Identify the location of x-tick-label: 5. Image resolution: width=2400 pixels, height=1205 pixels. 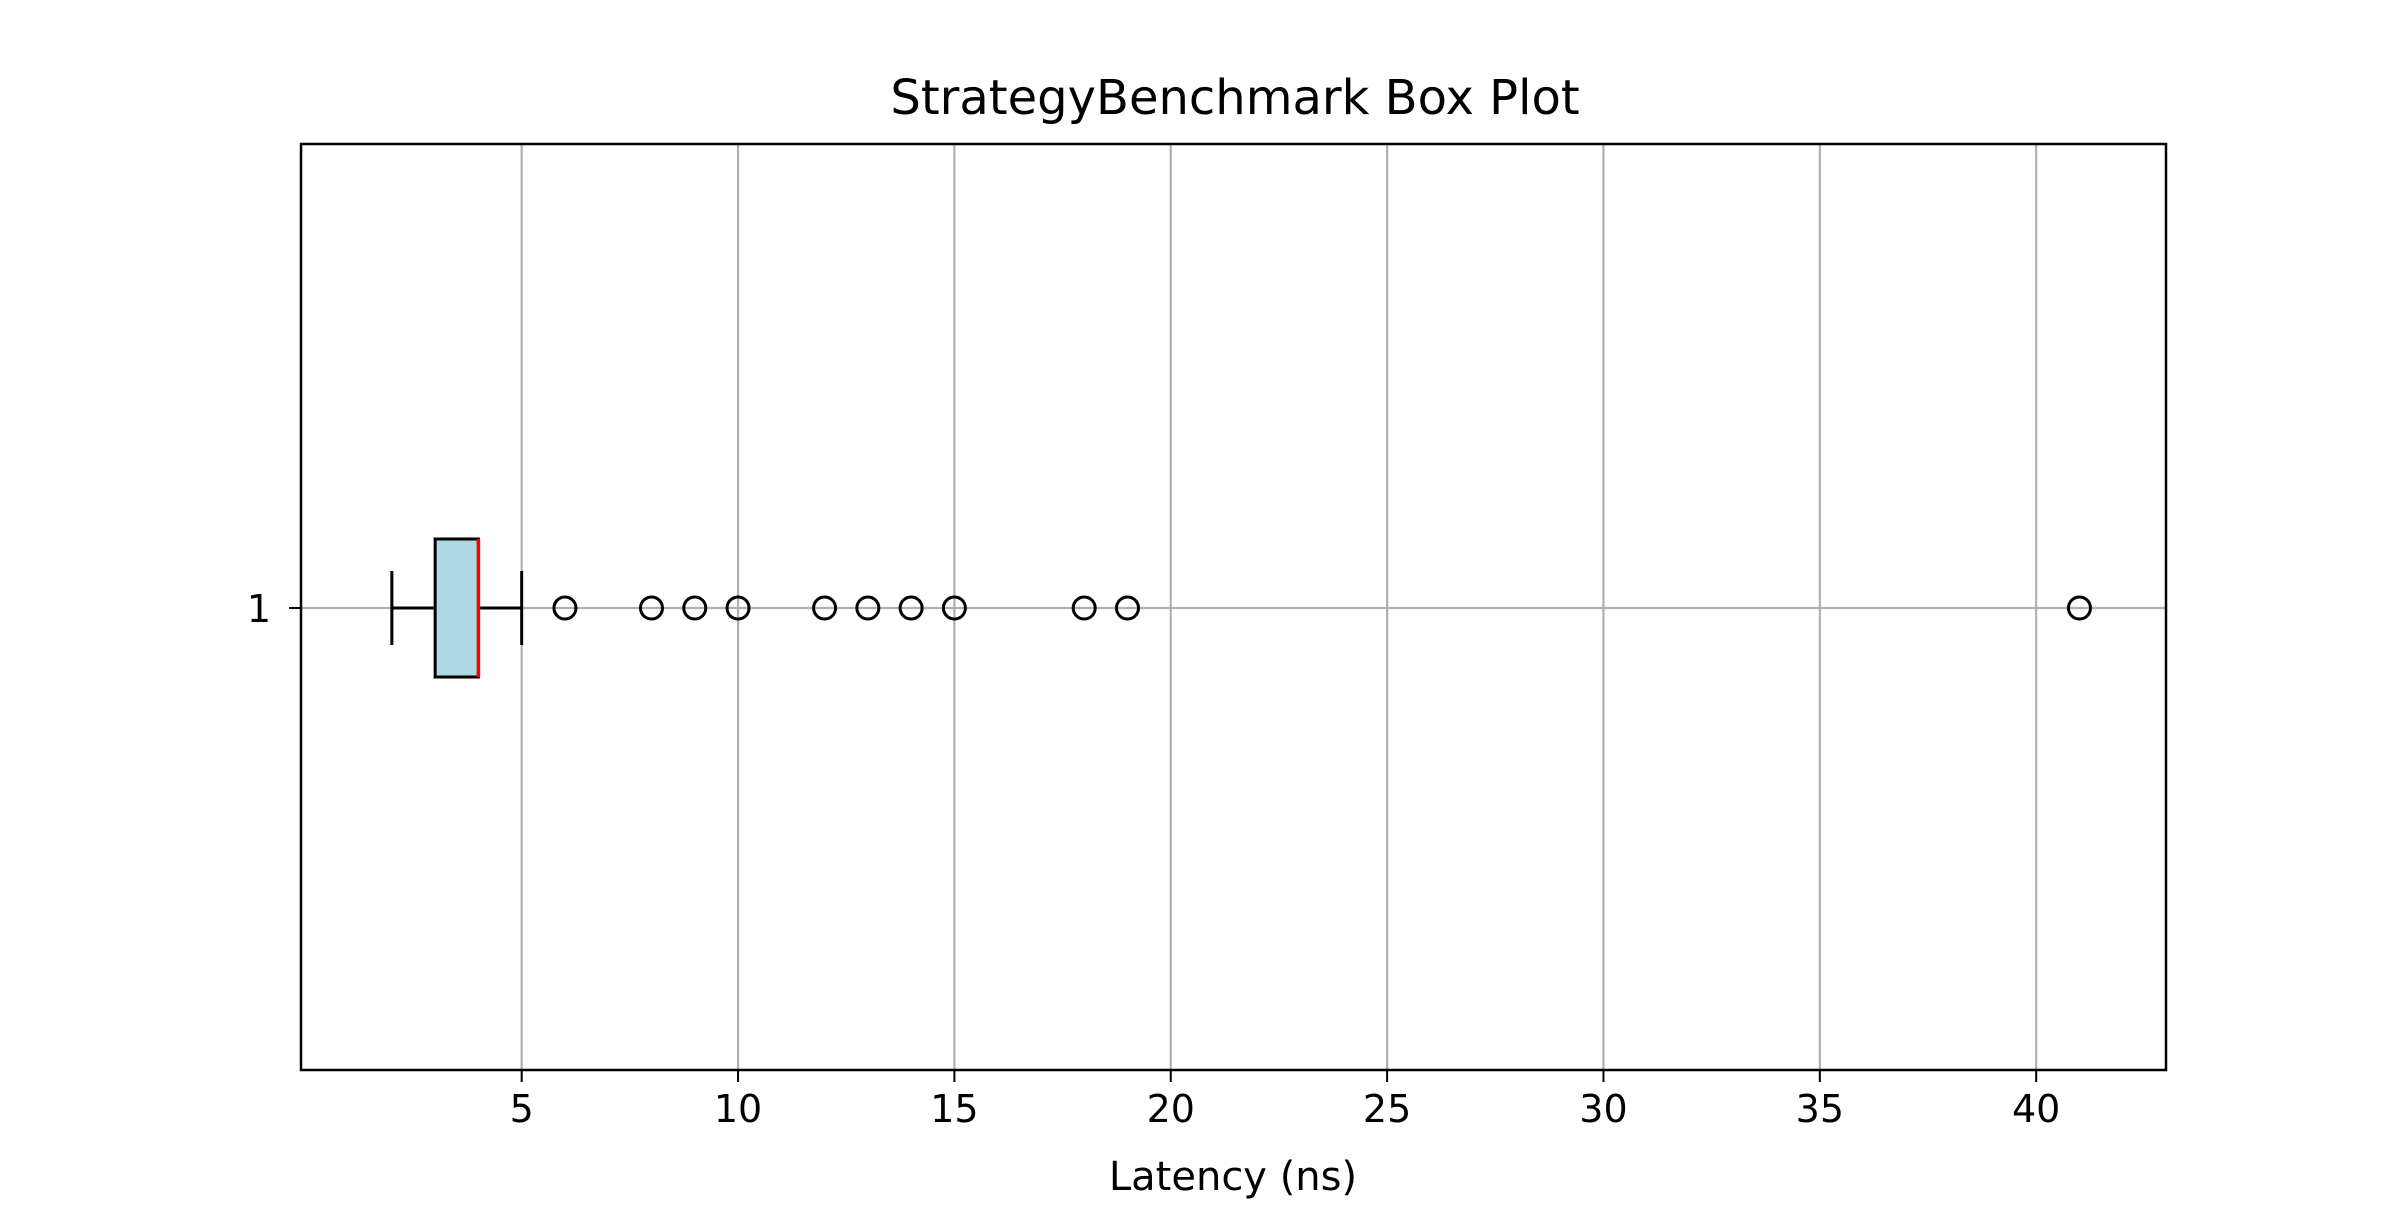
(522, 1109).